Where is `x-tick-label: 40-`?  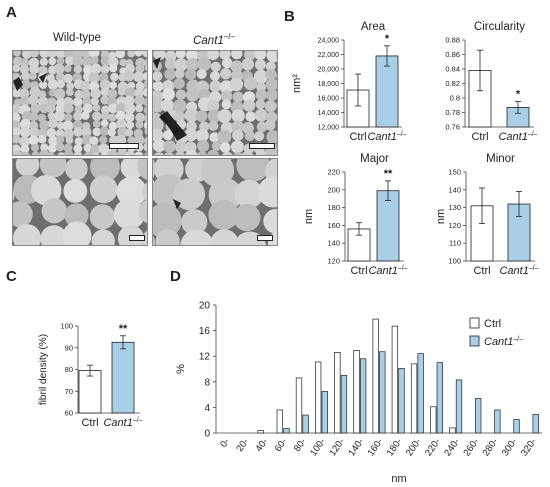 x-tick-label: 40- is located at coordinates (262, 445).